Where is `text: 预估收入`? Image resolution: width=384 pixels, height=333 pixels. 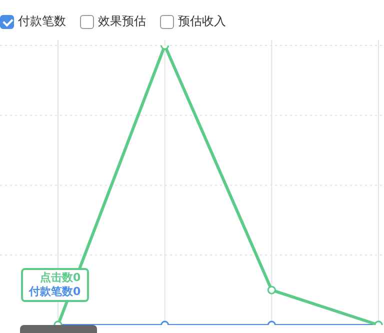
text: 预估收入 is located at coordinates (202, 21).